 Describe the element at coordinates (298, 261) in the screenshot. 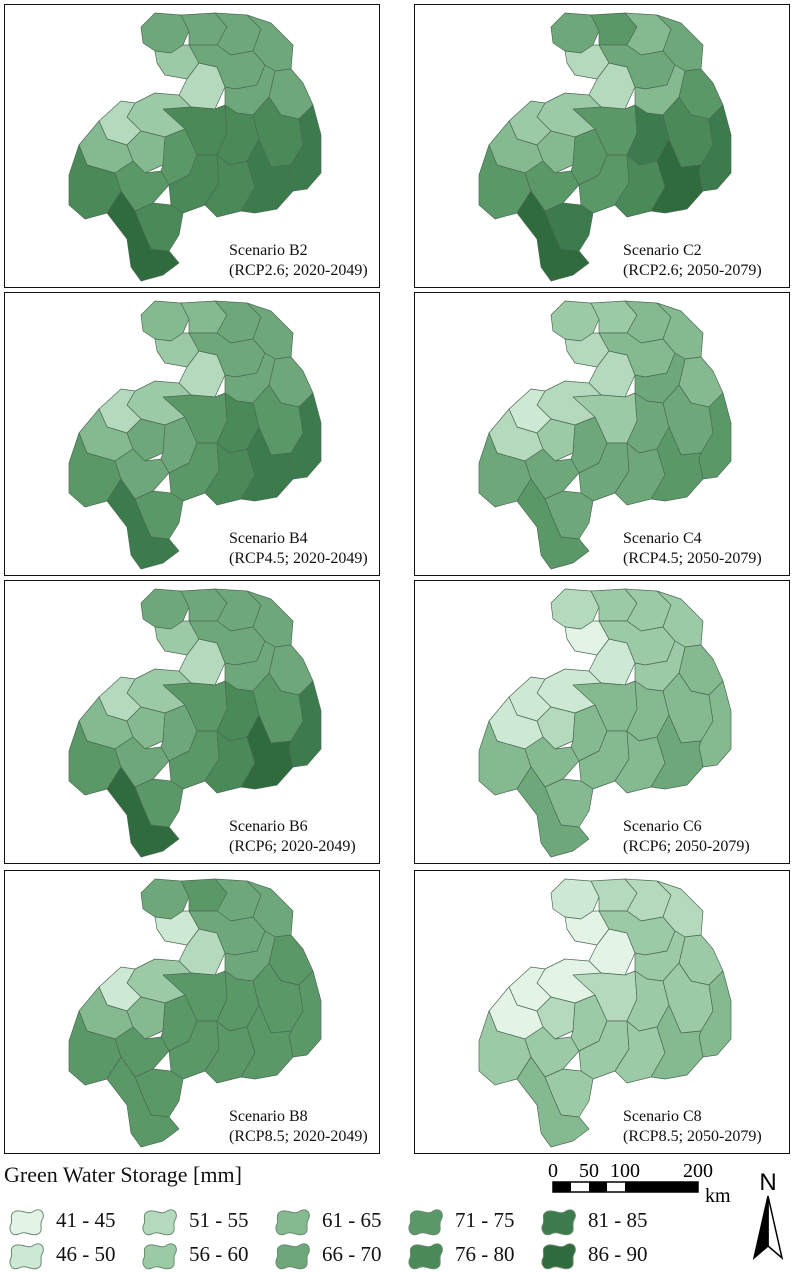

I see `scenario-caption: Scenario B2 (RCP2.6; 2020-2049)` at that location.